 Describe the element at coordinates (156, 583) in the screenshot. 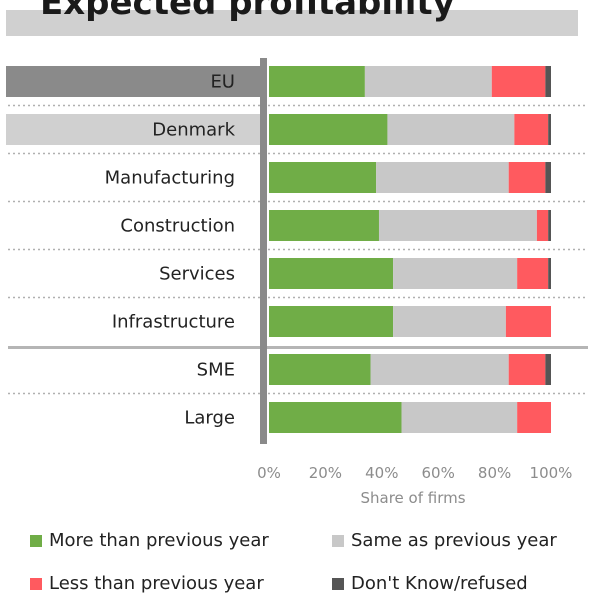

I see `legend-label: Less than previous year` at that location.